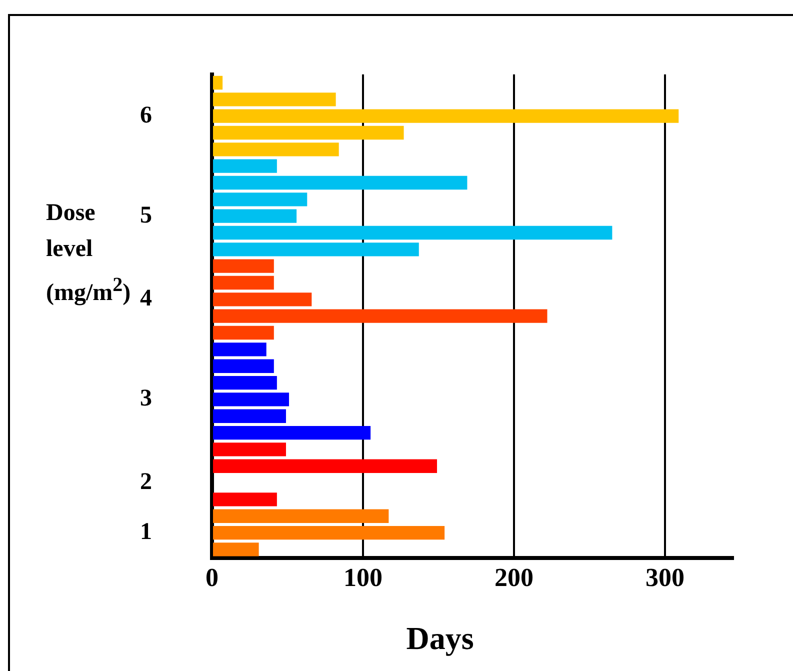 The width and height of the screenshot is (793, 671). Describe the element at coordinates (363, 577) in the screenshot. I see `x-tick-label: 100` at that location.